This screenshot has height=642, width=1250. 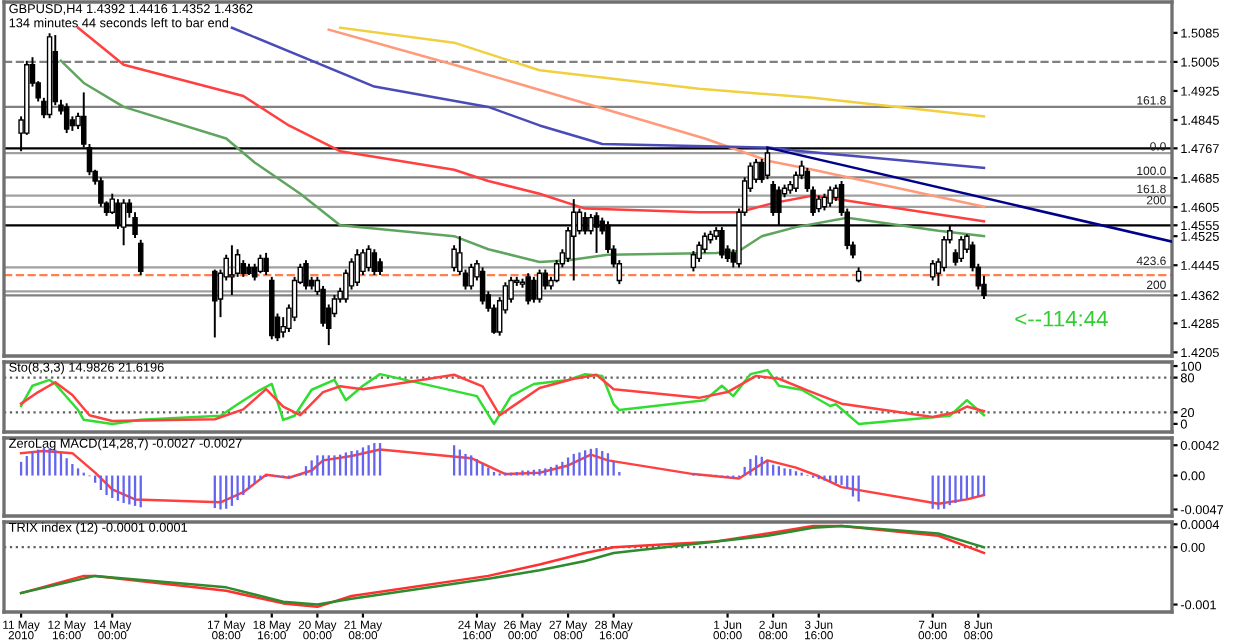 I want to click on annotation: <--114:44, so click(x=1061, y=319).